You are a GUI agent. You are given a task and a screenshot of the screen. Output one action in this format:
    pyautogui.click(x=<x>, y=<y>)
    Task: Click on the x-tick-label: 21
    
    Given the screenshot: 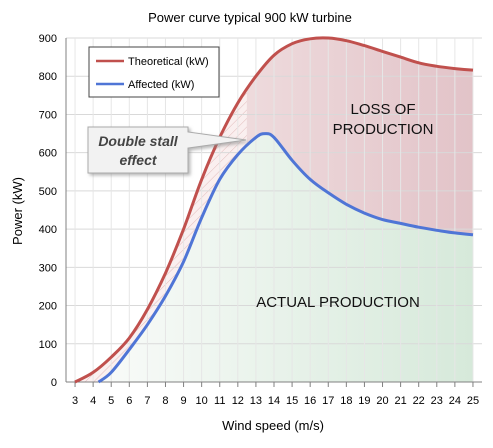 What is the action you would take?
    pyautogui.click(x=400, y=401)
    